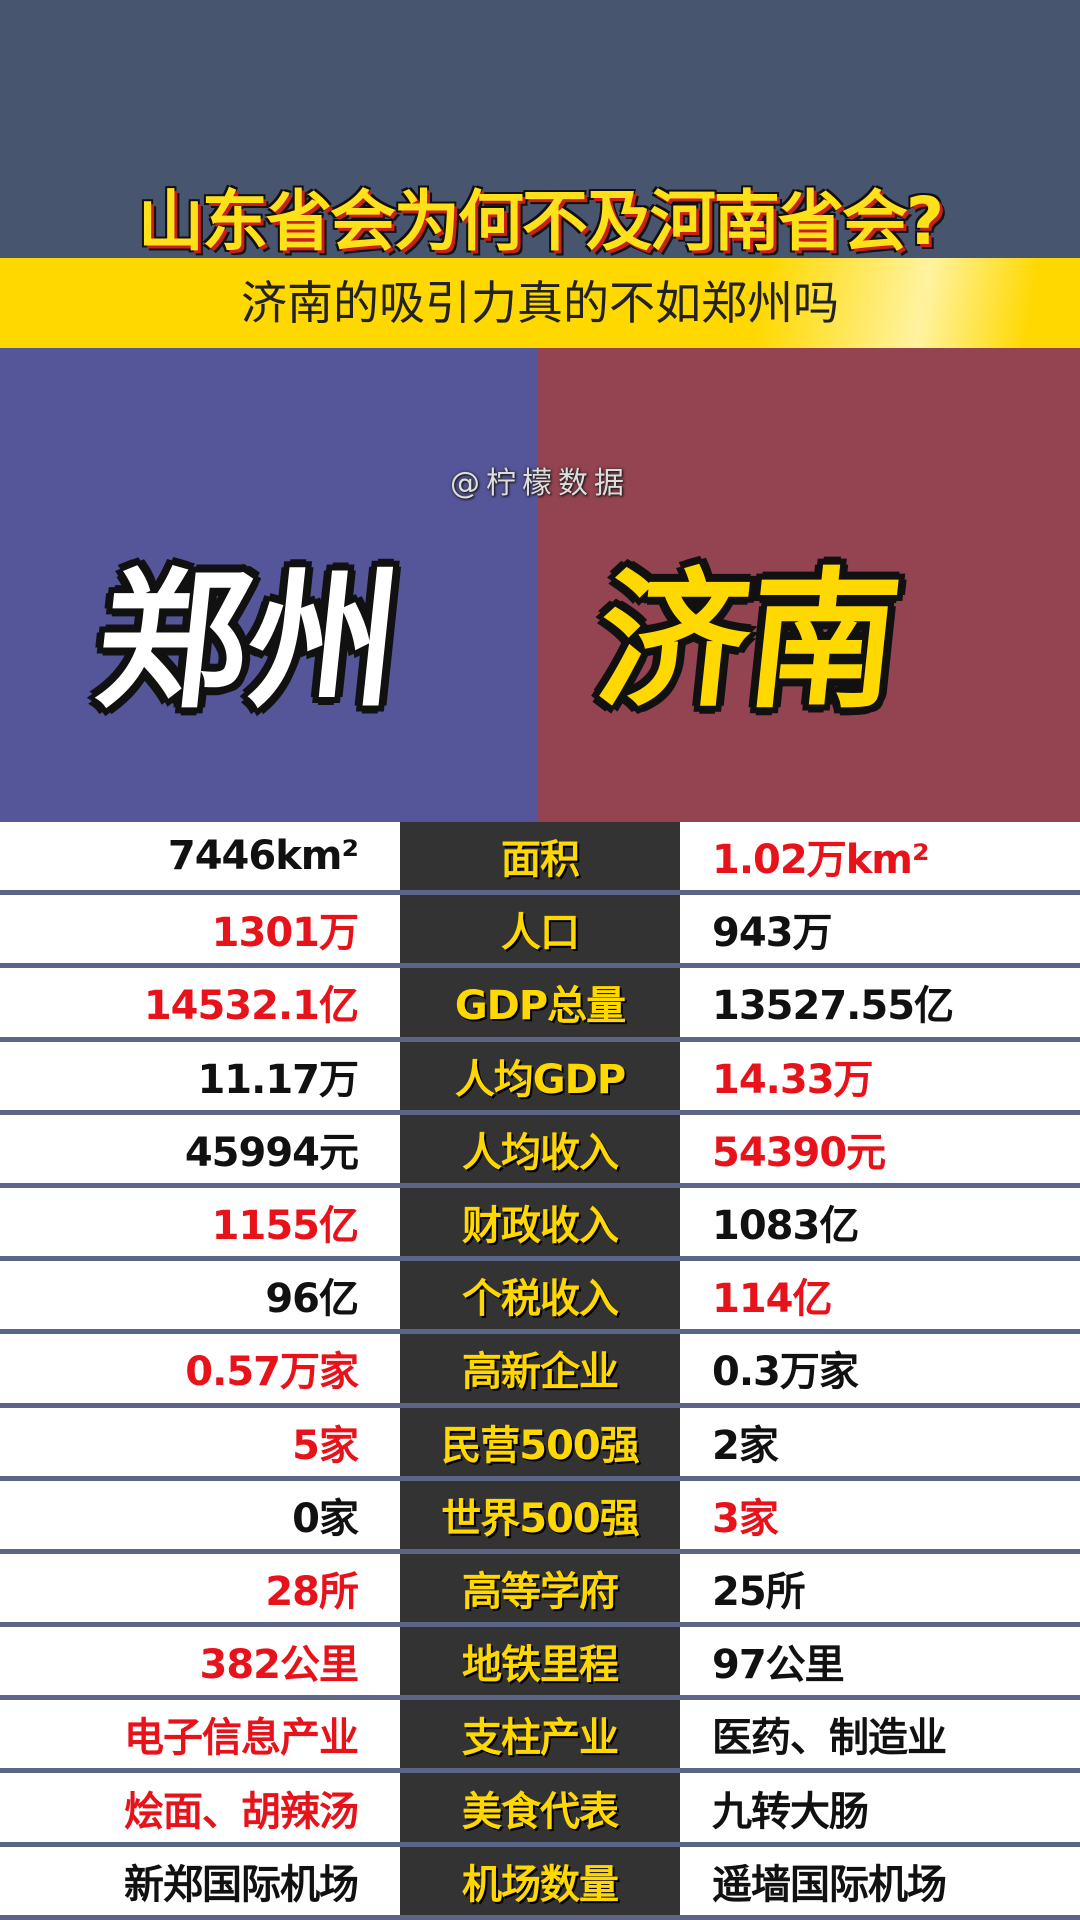 This screenshot has width=1080, height=1920. I want to click on left-value: 11.17万, so click(278, 1079).